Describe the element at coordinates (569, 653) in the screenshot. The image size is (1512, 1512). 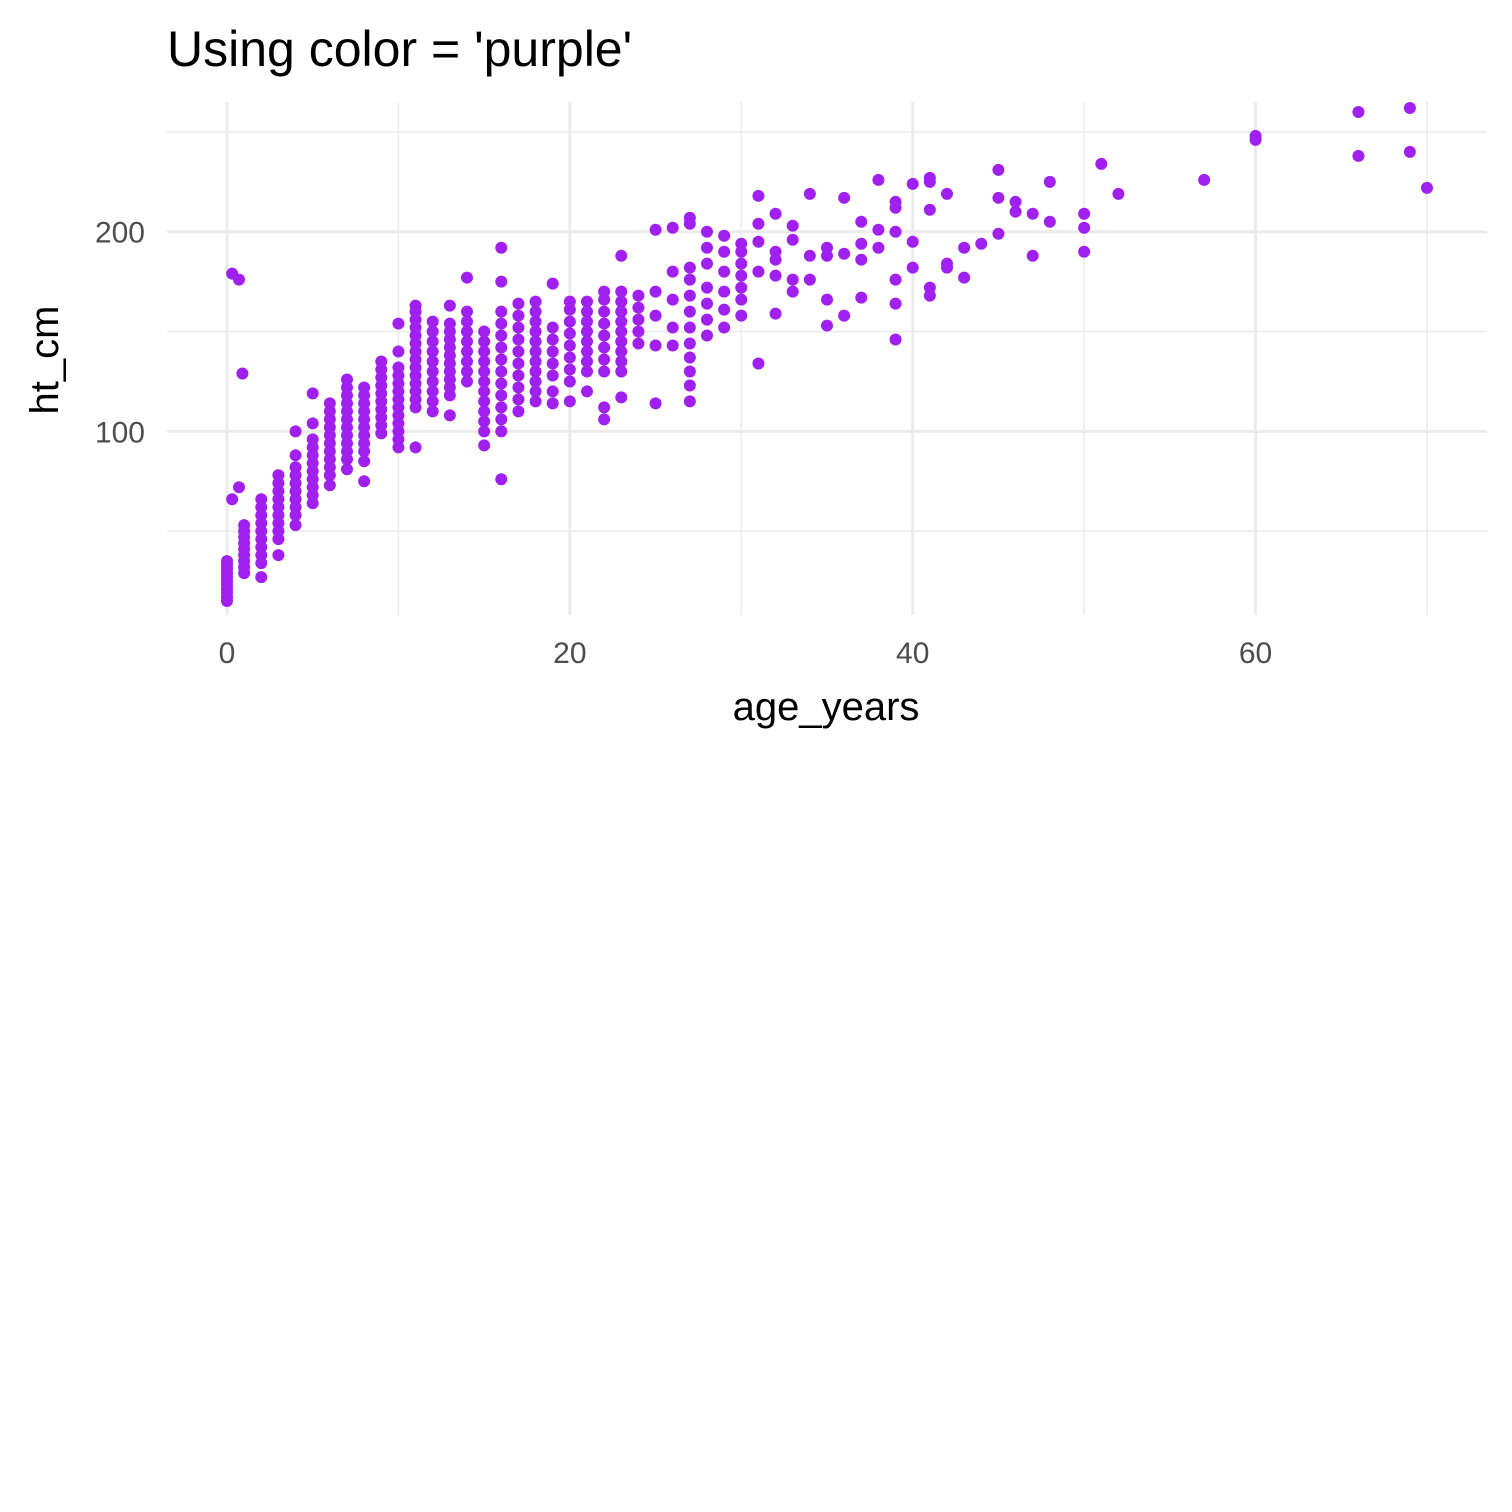
I see `x-tick-label: 20` at that location.